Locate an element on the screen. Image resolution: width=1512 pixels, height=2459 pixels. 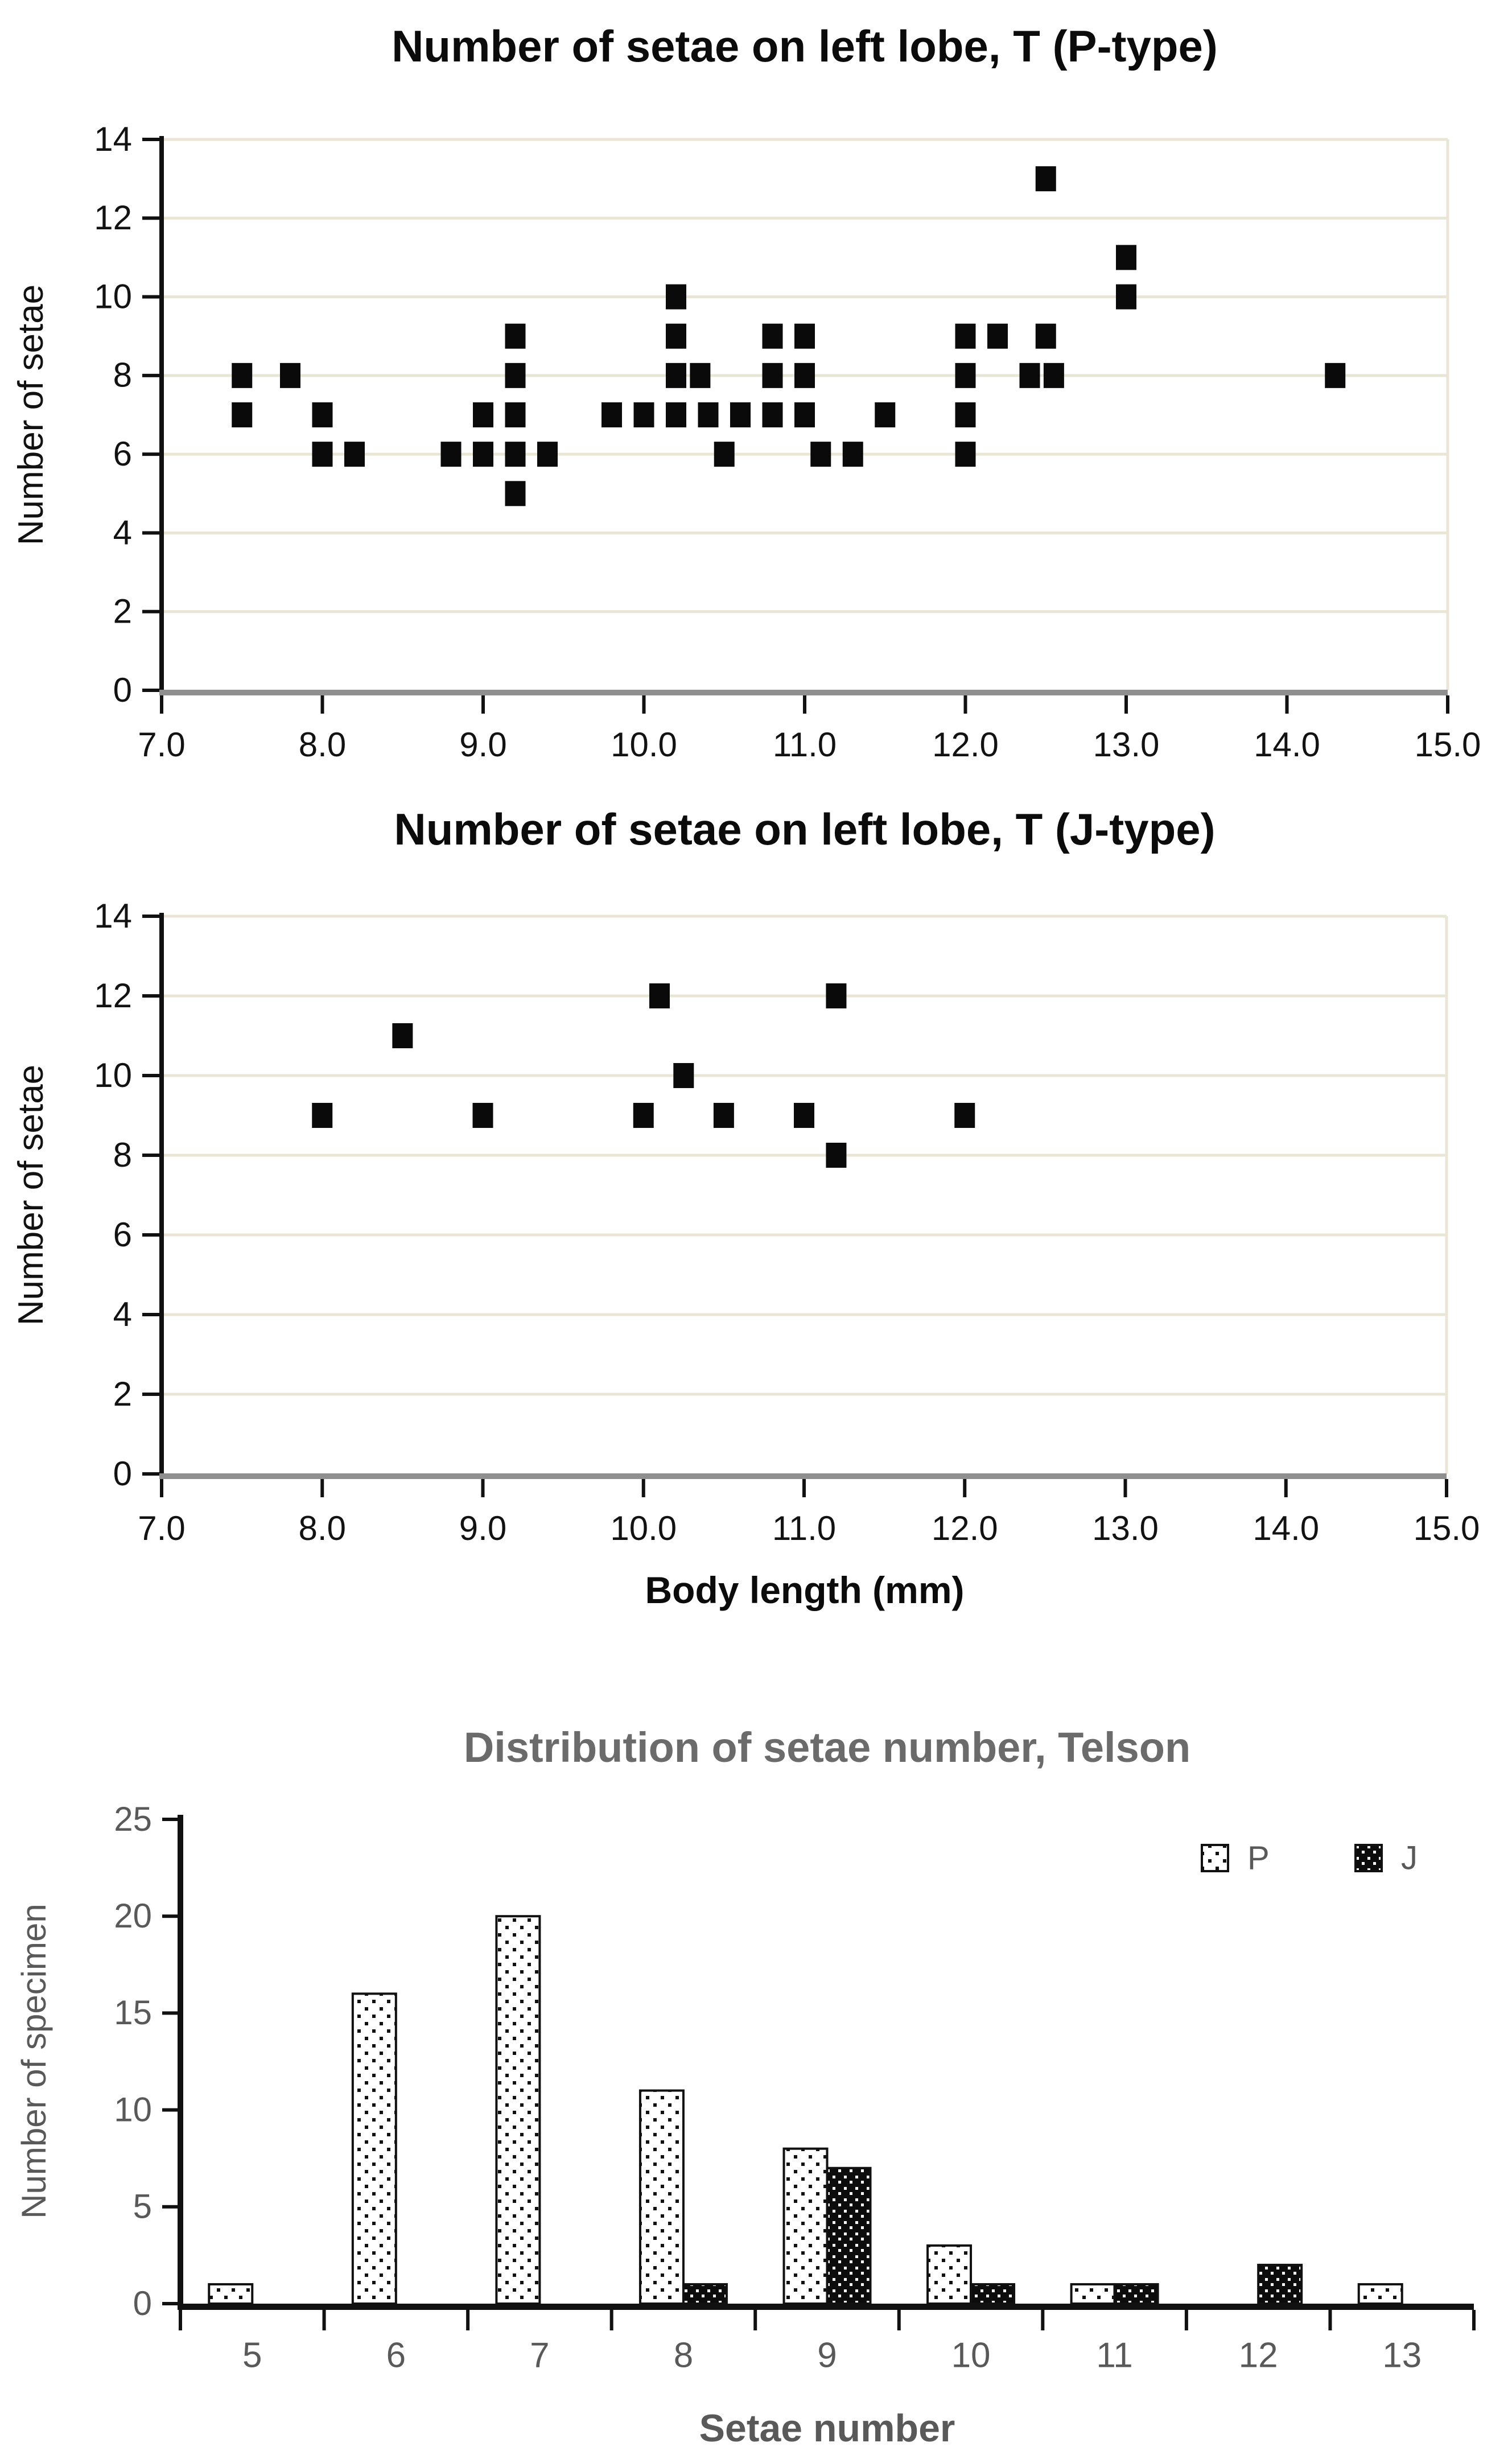
legend-marker-J is located at coordinates (1369, 1858).